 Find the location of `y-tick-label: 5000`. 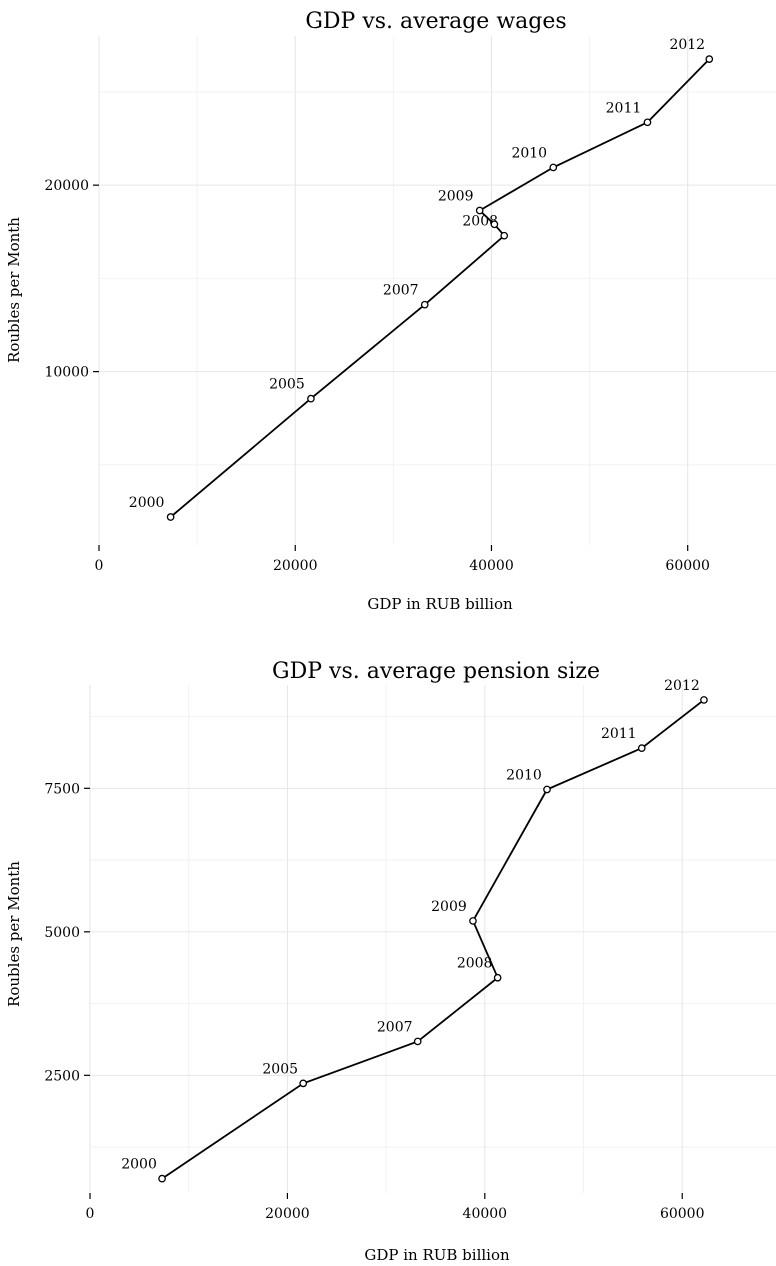

y-tick-label: 5000 is located at coordinates (62, 933).